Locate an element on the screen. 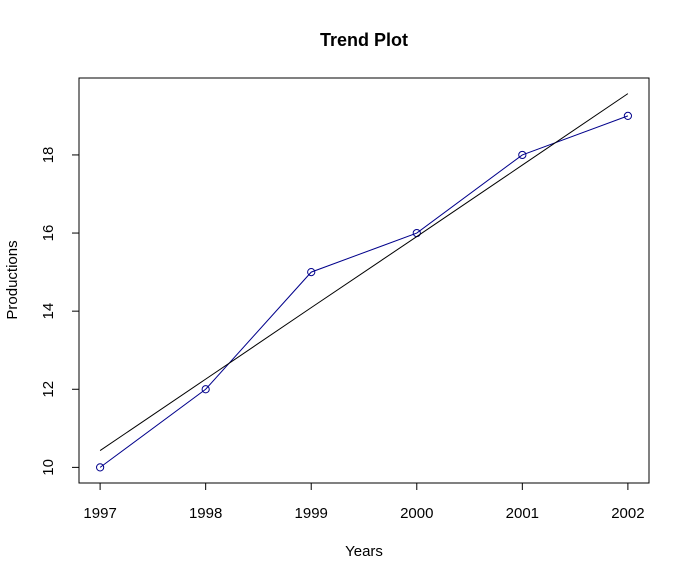 Image resolution: width=690 pixels, height=581 pixels. x-axis-label: Years is located at coordinates (364, 551).